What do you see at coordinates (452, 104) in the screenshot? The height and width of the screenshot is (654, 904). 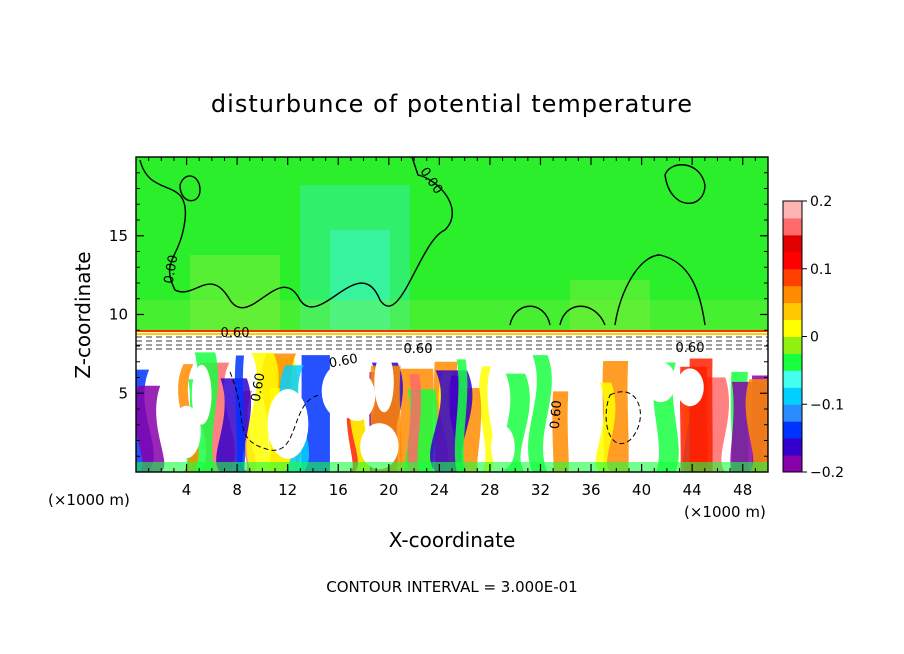 I see `chart-title: disturbunce of potential temperature` at bounding box center [452, 104].